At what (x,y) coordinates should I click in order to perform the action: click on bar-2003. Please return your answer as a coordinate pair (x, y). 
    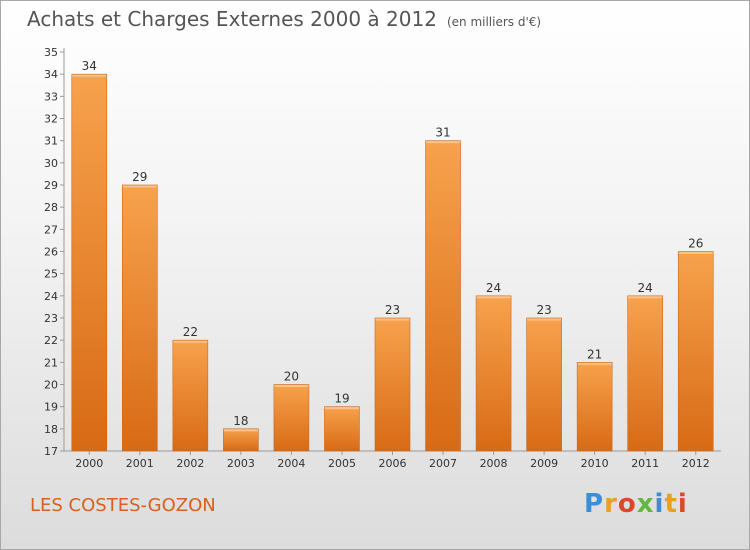
    Looking at the image, I should click on (241, 440).